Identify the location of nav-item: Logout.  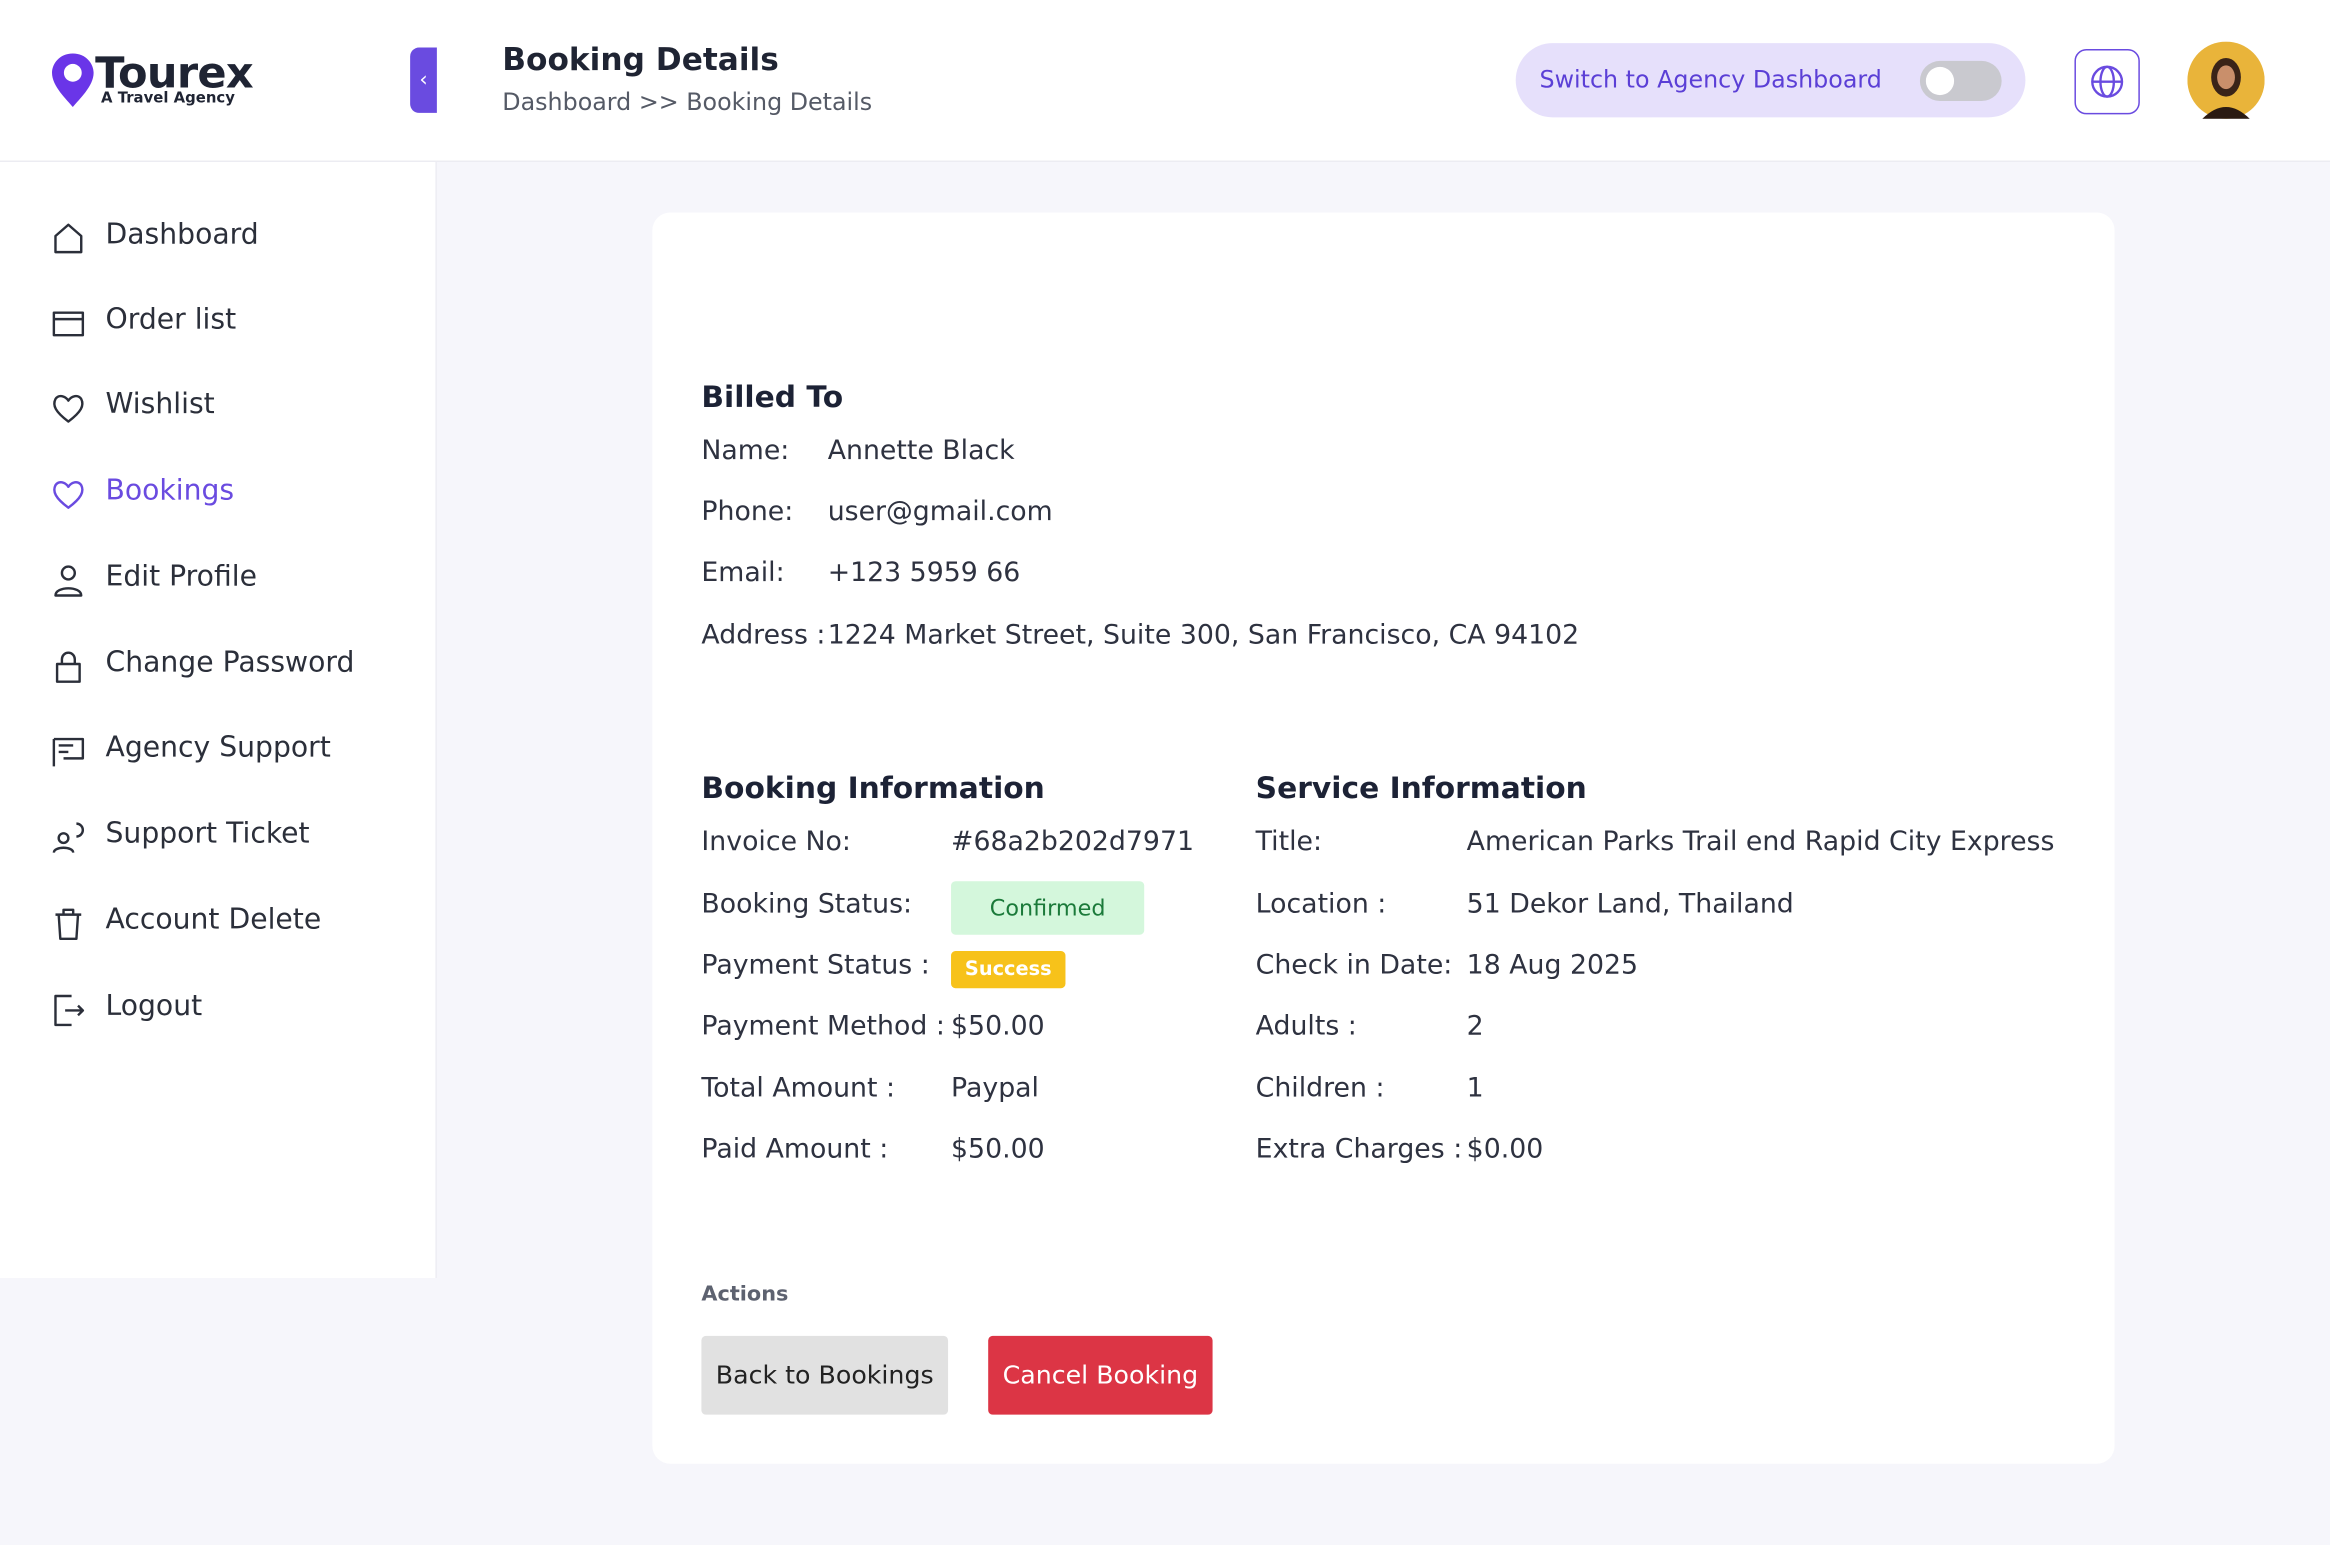
(154, 1006).